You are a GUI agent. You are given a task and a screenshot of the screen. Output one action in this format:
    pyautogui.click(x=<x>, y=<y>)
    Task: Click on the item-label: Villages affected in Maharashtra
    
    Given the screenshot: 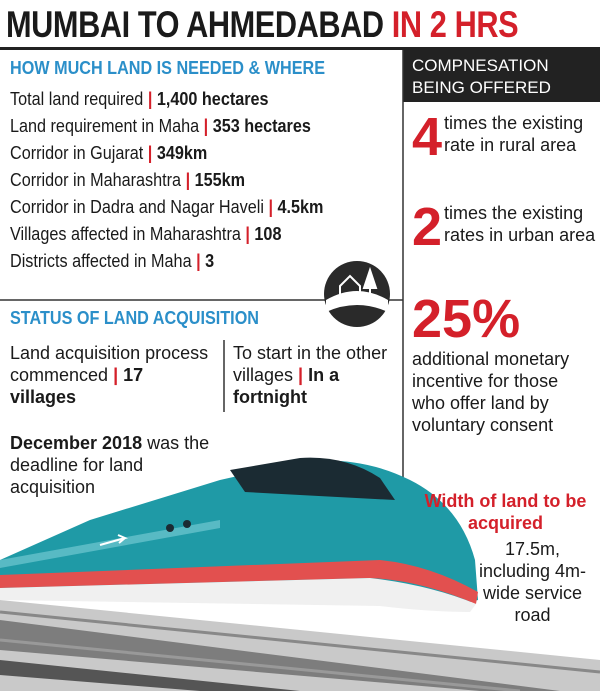 What is the action you would take?
    pyautogui.click(x=125, y=234)
    